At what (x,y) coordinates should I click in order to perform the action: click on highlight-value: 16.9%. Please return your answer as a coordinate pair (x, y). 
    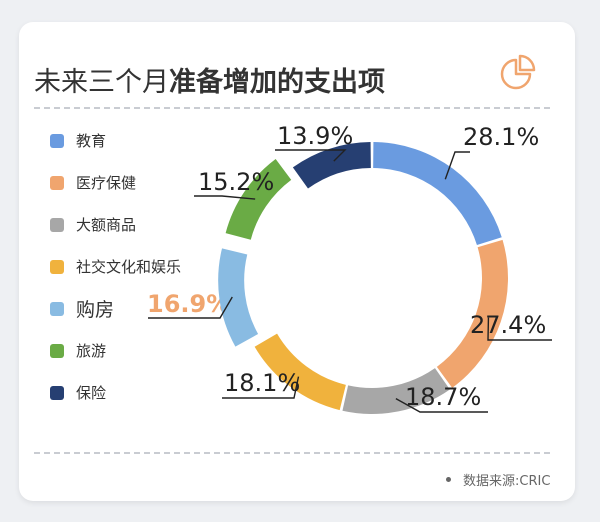
    Looking at the image, I should click on (189, 304).